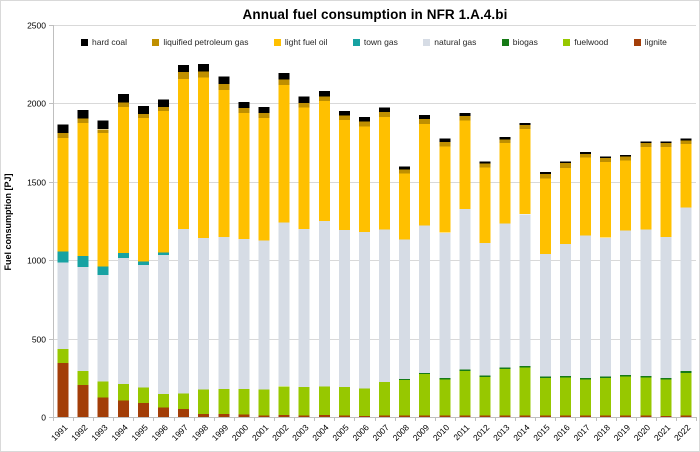 This screenshot has width=700, height=452. I want to click on bar-2006, so click(364, 266).